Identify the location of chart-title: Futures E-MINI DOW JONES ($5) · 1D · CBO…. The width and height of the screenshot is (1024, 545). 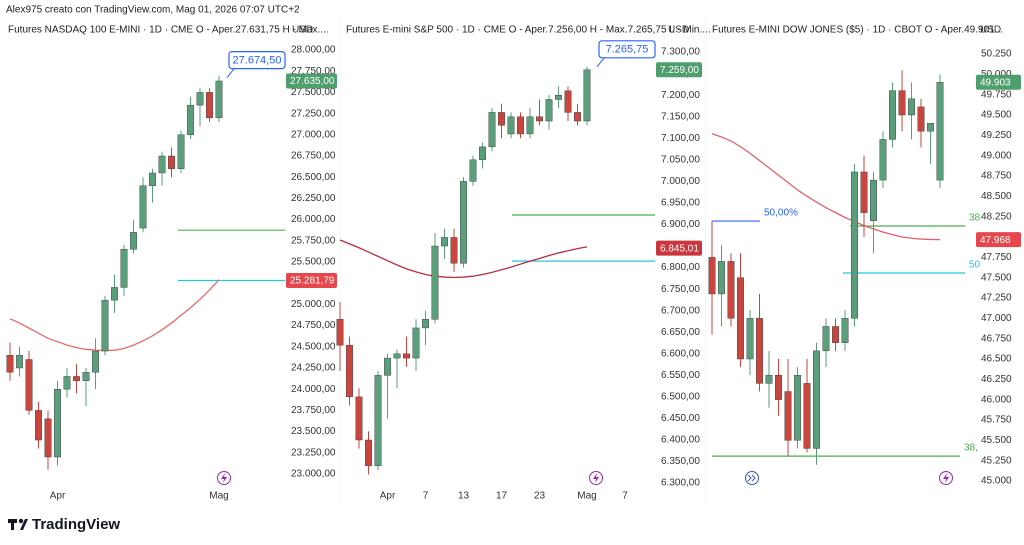
(857, 30).